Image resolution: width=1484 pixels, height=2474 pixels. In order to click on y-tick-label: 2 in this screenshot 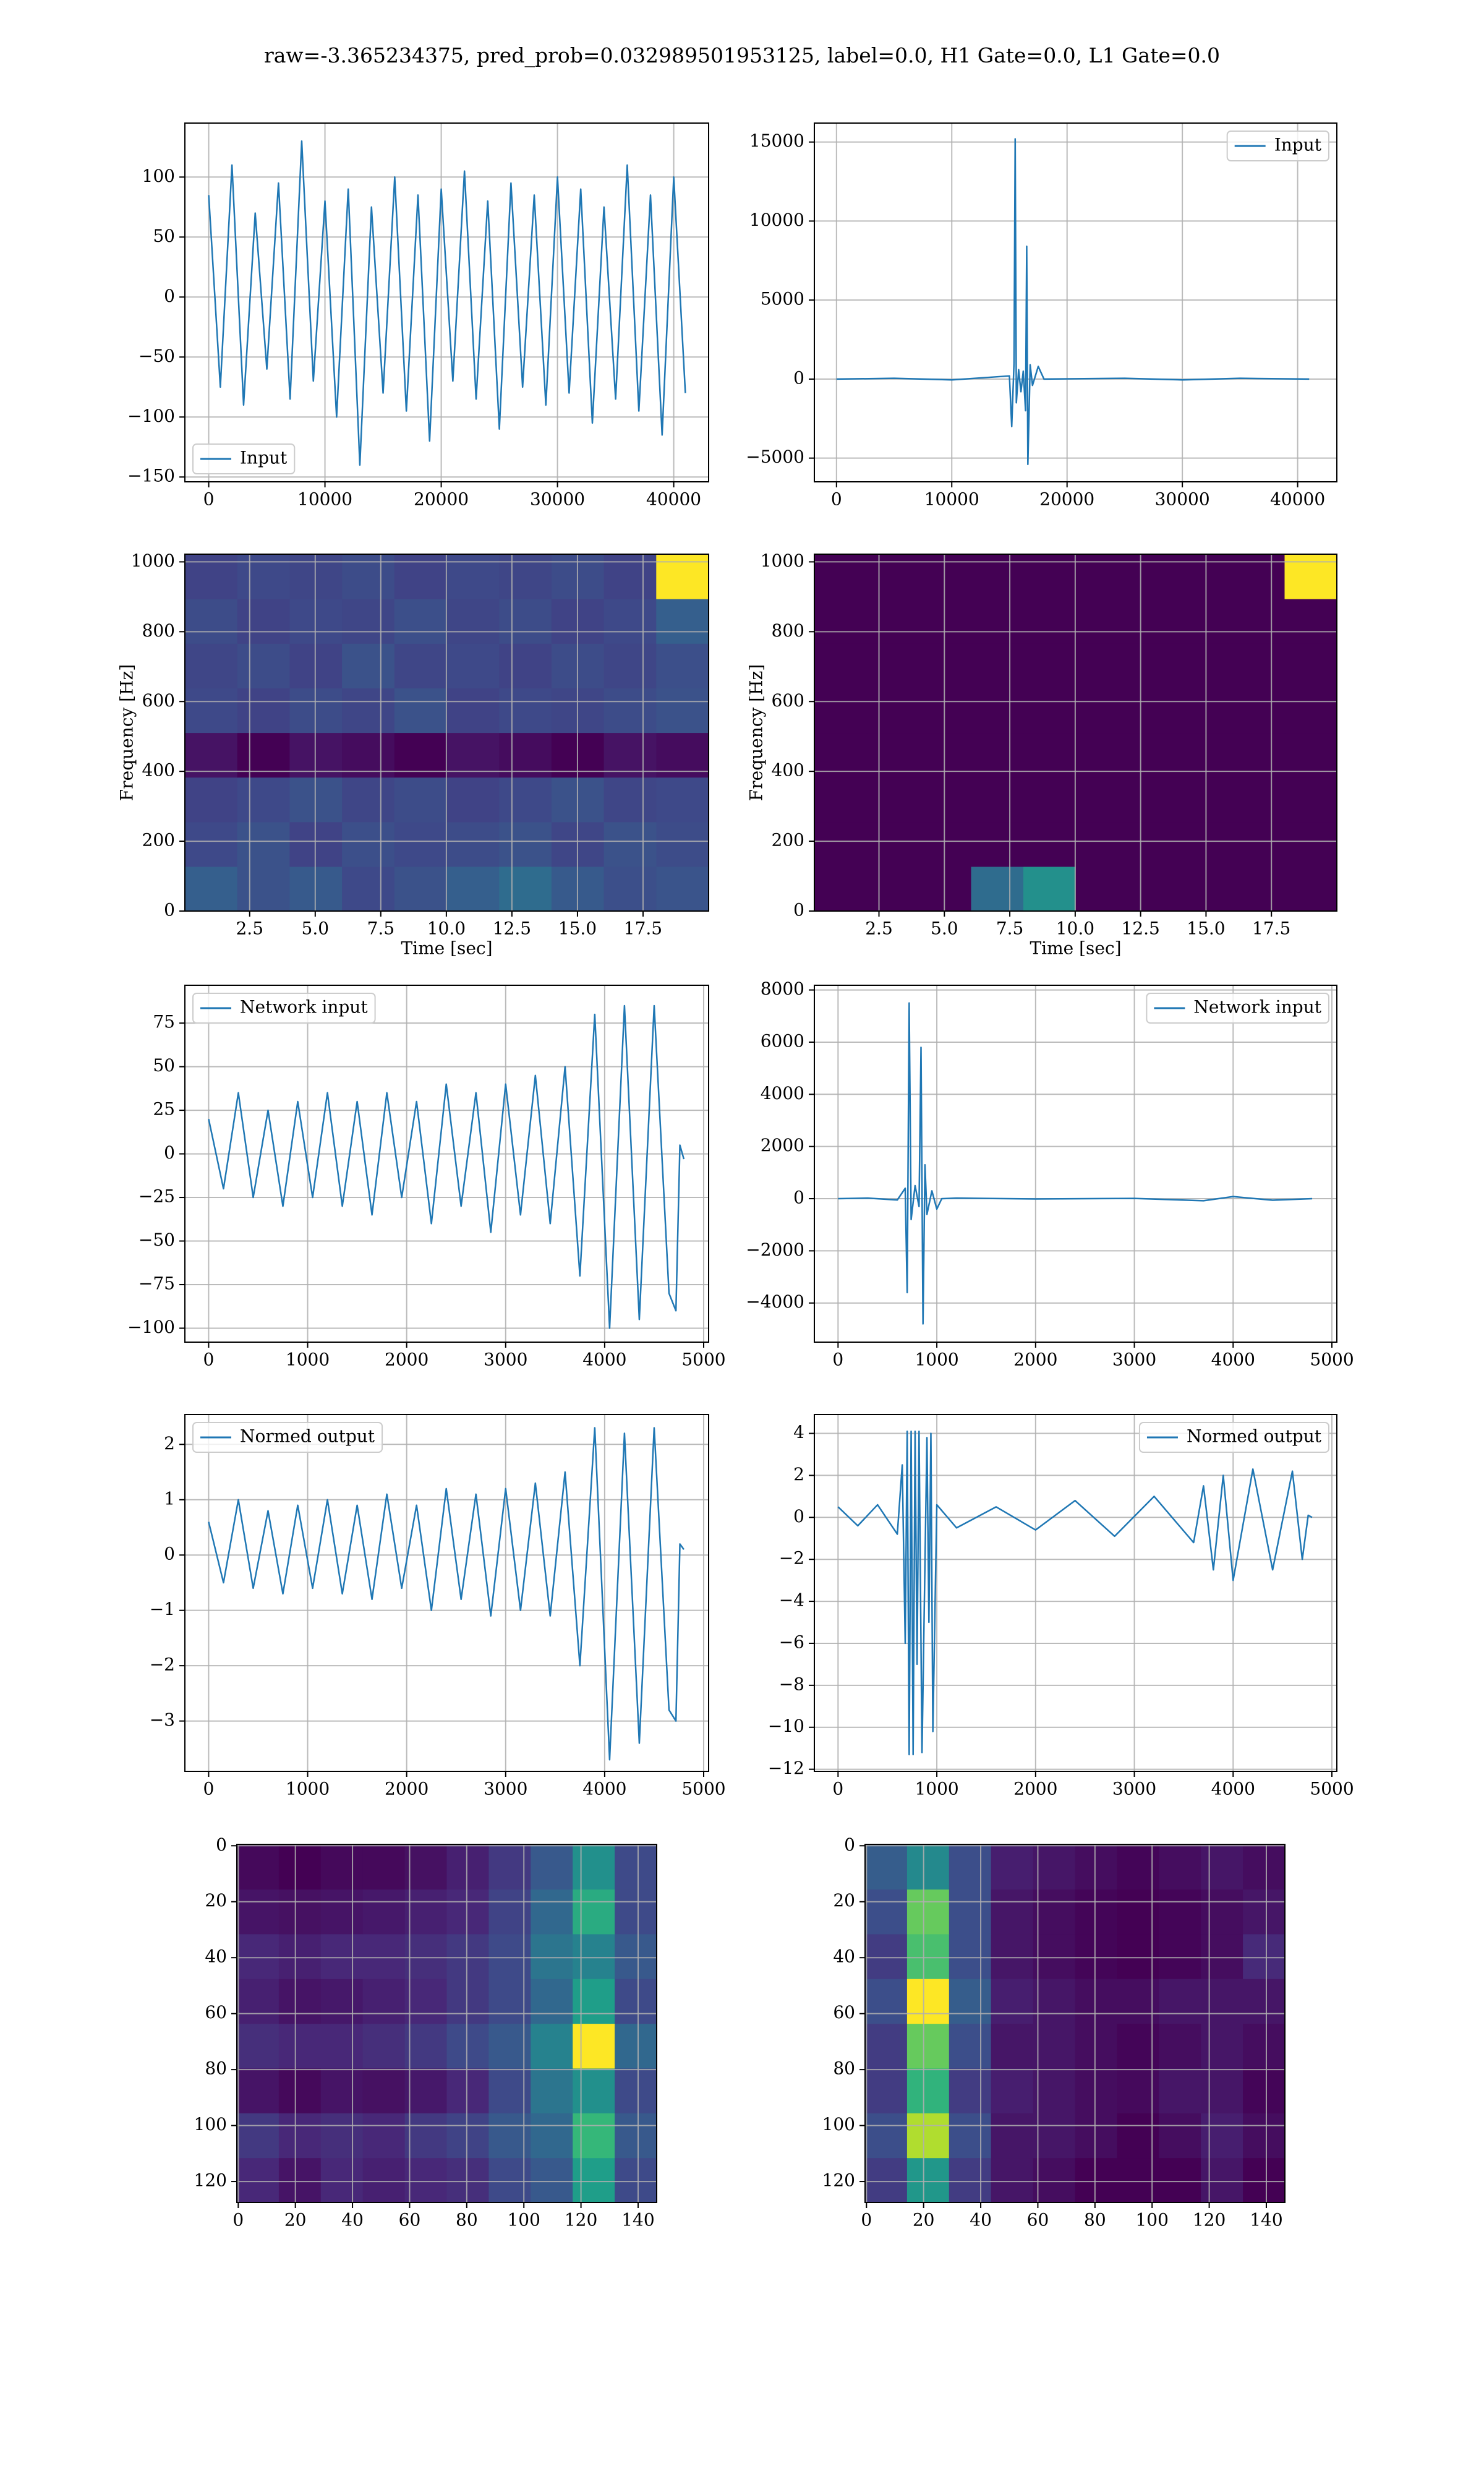, I will do `click(169, 1443)`.